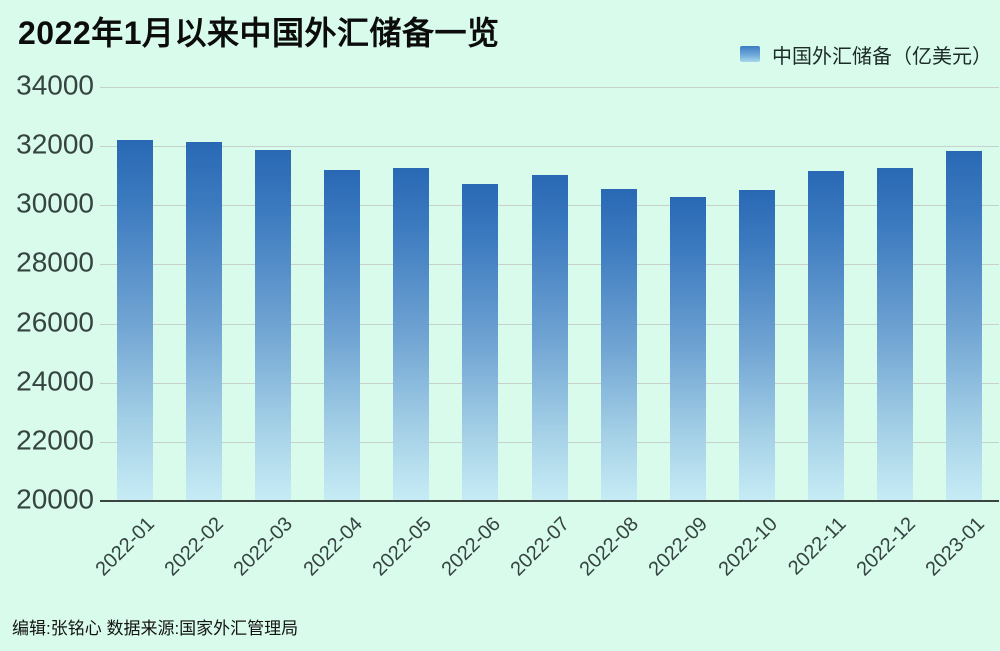  Describe the element at coordinates (55, 204) in the screenshot. I see `y-axis-tick-label-30000: 30000` at that location.